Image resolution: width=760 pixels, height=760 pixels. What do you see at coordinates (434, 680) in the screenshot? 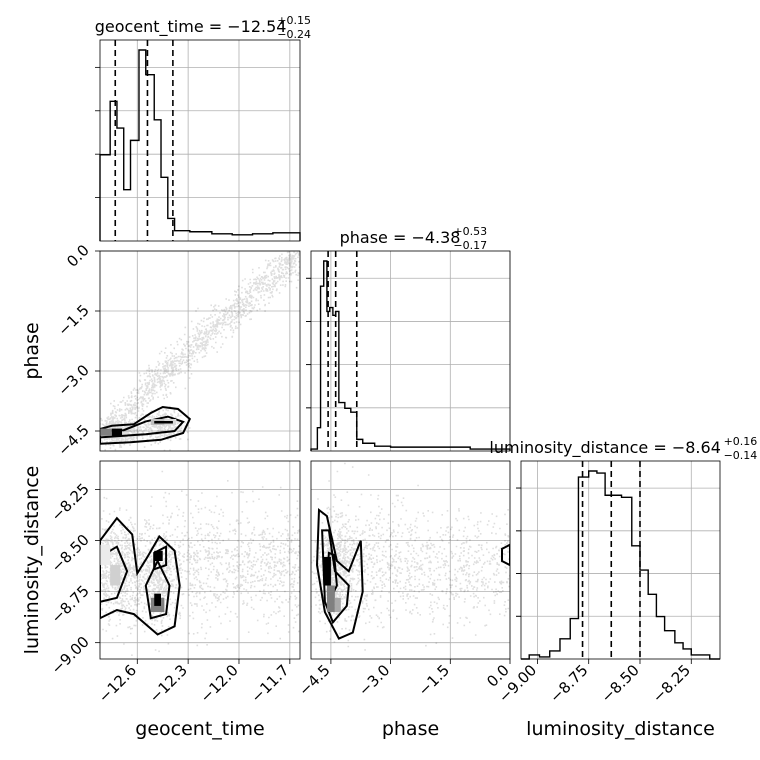
I see `x-tick-label: −1.5` at bounding box center [434, 680].